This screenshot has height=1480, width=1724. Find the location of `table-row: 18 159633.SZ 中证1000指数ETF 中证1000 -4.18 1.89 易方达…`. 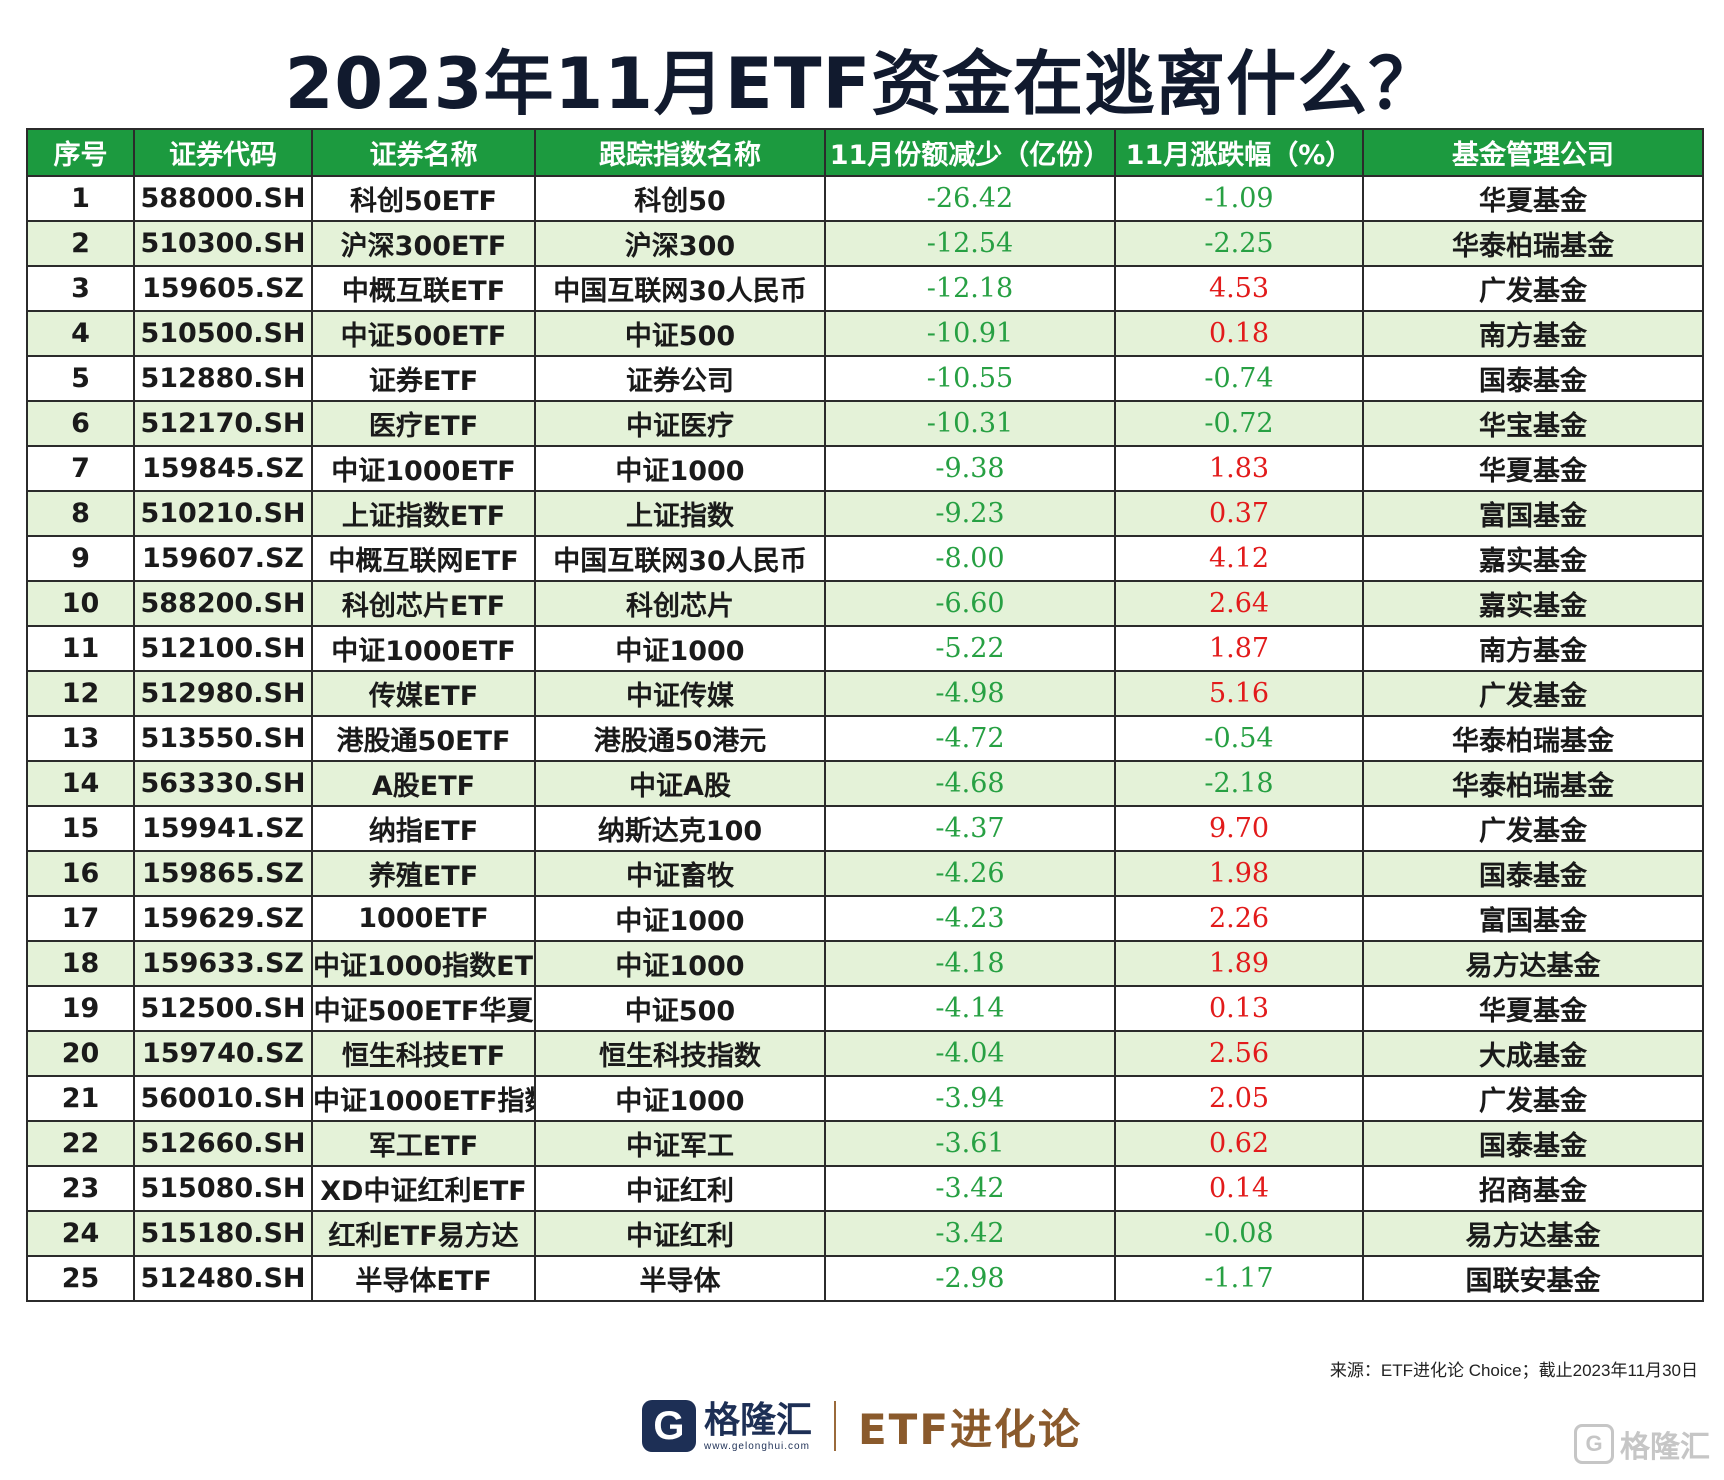

table-row: 18 159633.SZ 中证1000指数ETF 中证1000 -4.18 1.89 易方达… is located at coordinates (865, 963).